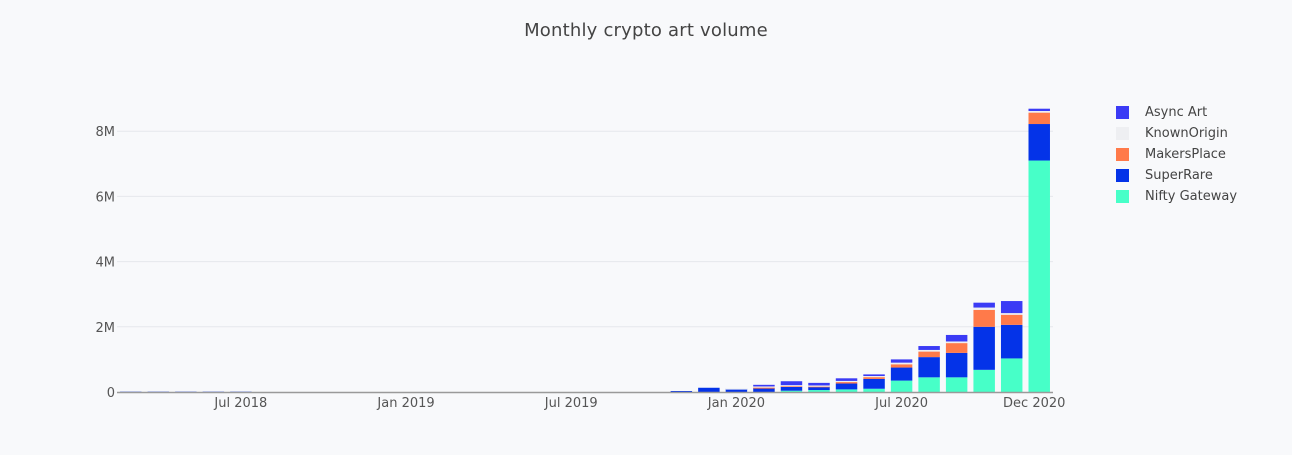 This screenshot has width=1292, height=455. Describe the element at coordinates (111, 393) in the screenshot. I see `y-tick-label: 0` at that location.